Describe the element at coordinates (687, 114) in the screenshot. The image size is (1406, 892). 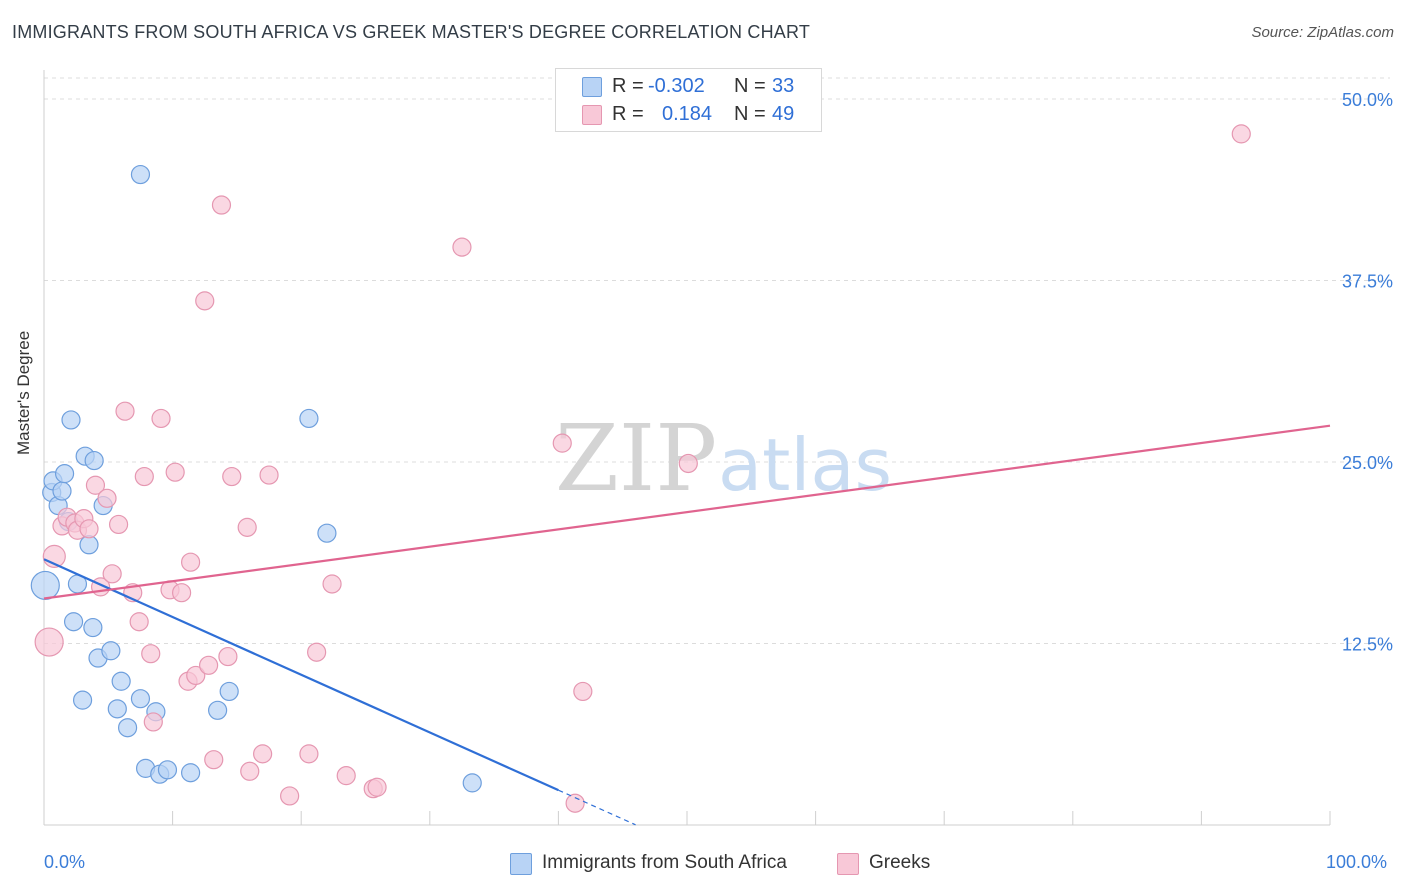
I see `r-value: 0.184` at that location.